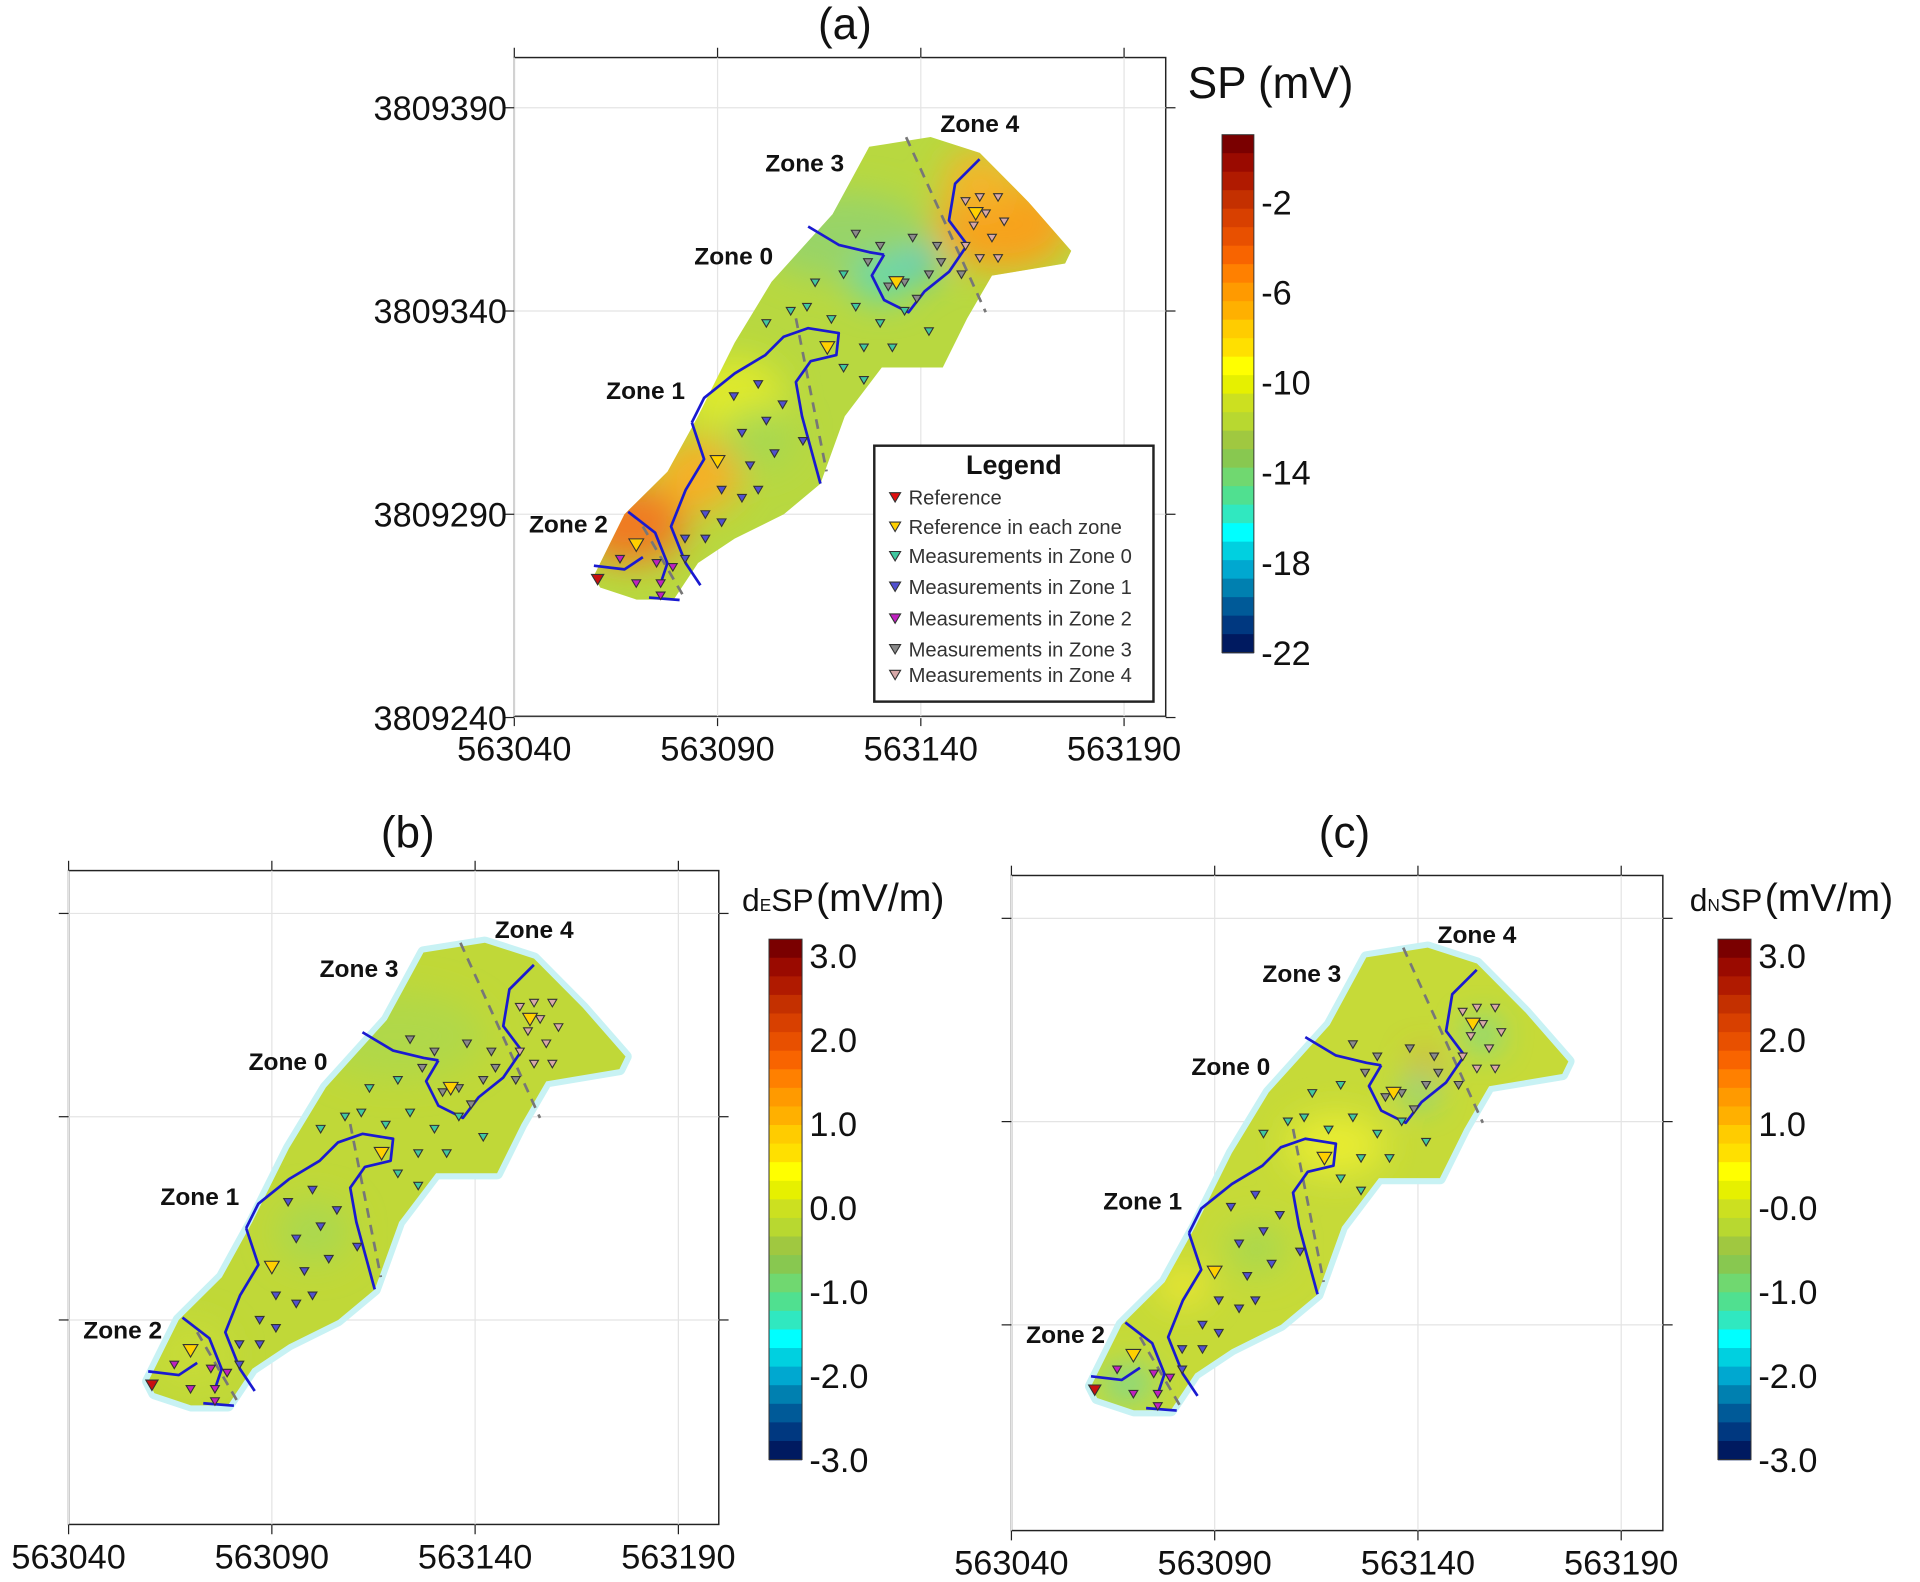  Describe the element at coordinates (1330, 1179) in the screenshot. I see `survey-area` at that location.